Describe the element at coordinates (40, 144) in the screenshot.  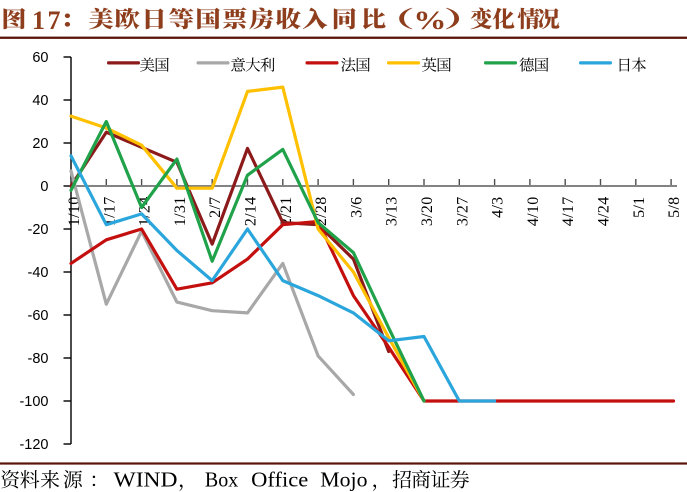
I see `svg-text: 20` at that location.